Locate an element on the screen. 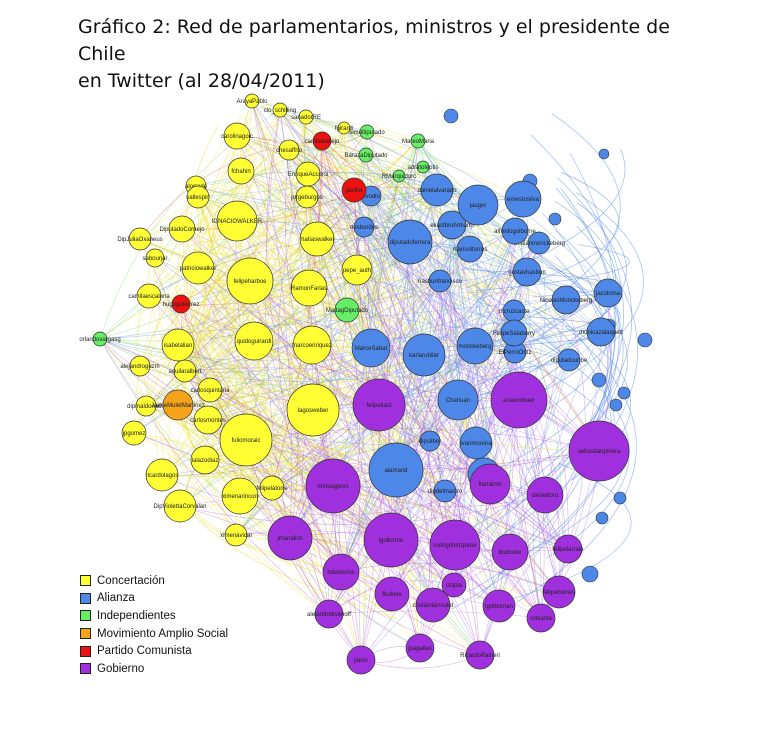 The image size is (758, 734). node-label: RamonFarias is located at coordinates (309, 289).